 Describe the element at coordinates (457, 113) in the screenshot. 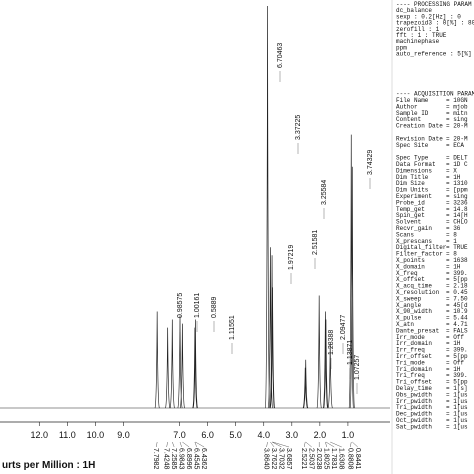

I see `param-value: = mitn` at that location.